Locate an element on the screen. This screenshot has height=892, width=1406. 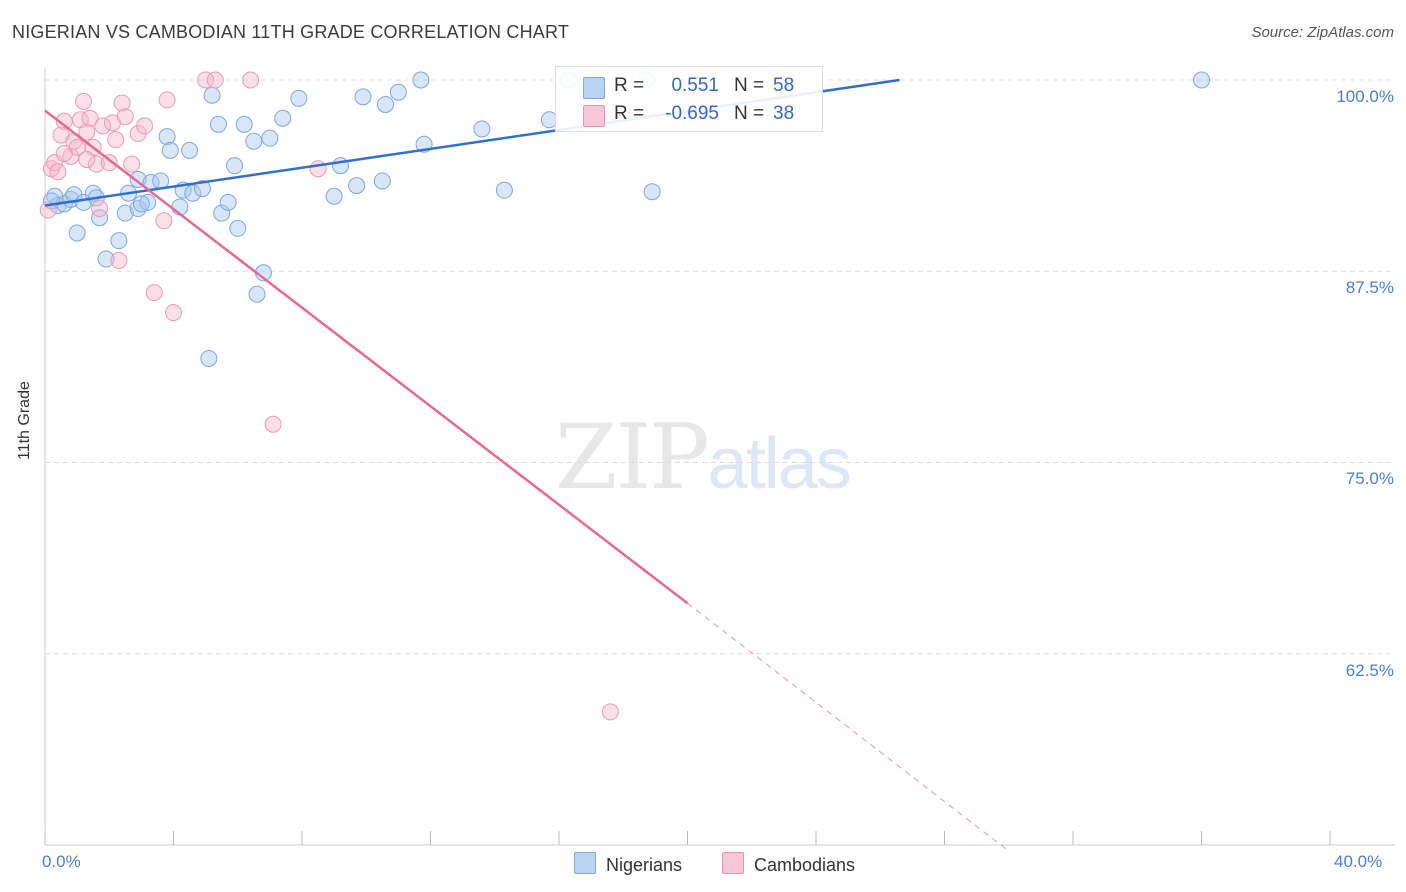
y-tick-label-75: 75.0% is located at coordinates (1369, 478).